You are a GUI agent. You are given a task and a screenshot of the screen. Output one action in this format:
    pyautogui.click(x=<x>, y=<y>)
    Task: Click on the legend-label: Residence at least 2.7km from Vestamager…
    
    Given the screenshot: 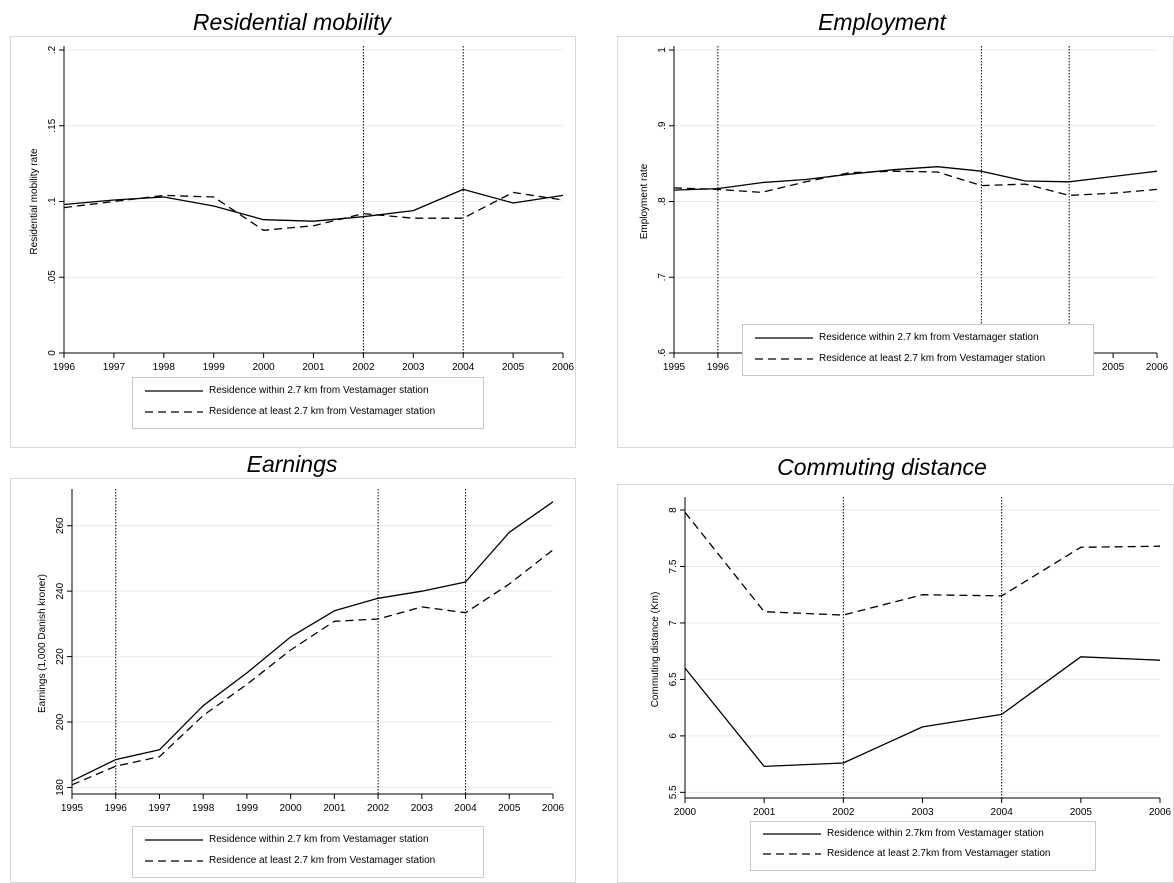 What is the action you would take?
    pyautogui.click(x=939, y=853)
    